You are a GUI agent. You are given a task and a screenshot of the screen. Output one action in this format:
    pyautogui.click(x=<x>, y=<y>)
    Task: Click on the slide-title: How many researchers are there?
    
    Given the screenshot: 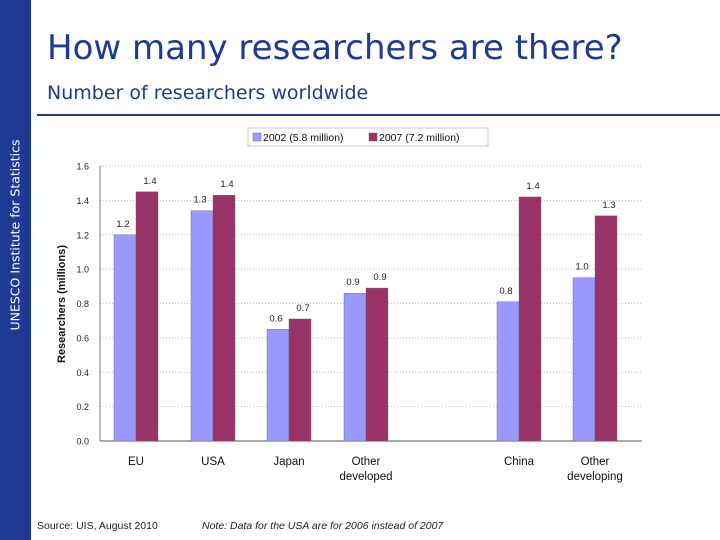 What is the action you would take?
    pyautogui.click(x=335, y=48)
    